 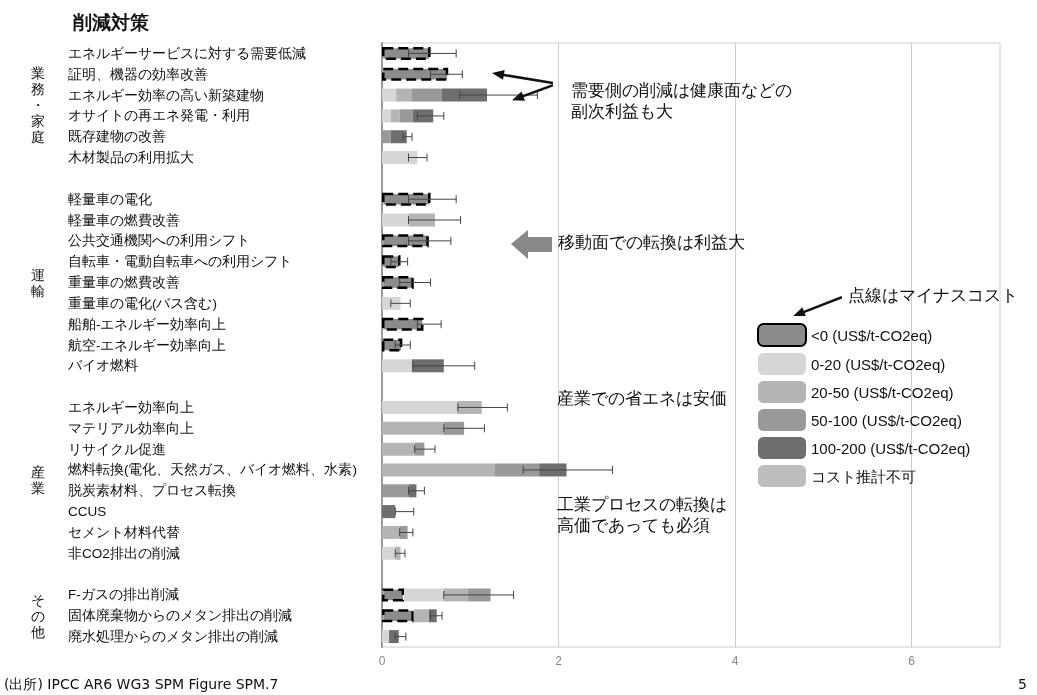 I want to click on y-tick-label: 航空-エネルギー効率向上, so click(x=147, y=345).